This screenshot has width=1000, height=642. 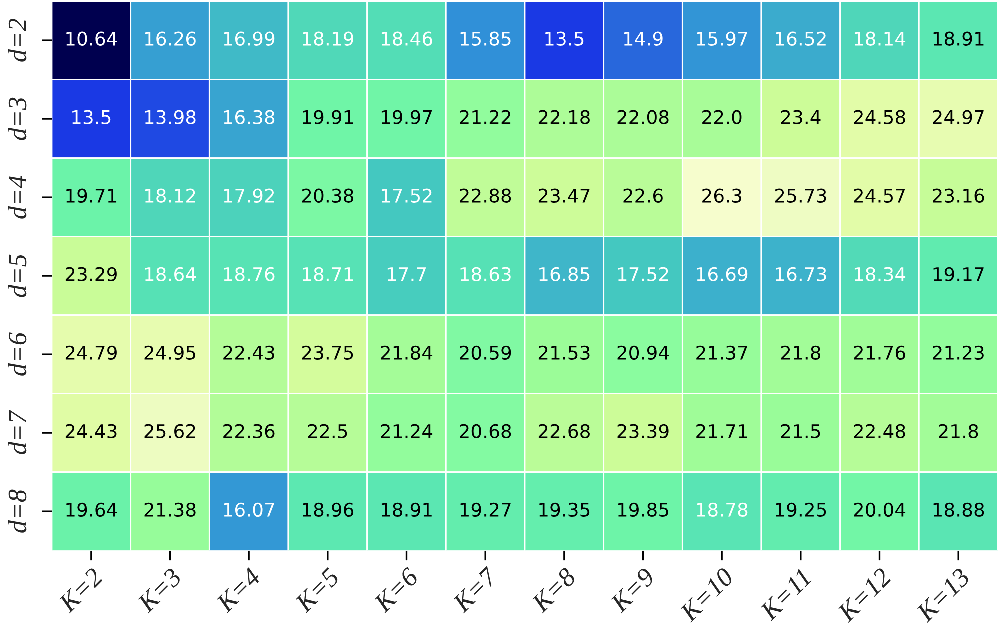 I want to click on data-label: 16.52, so click(x=801, y=39).